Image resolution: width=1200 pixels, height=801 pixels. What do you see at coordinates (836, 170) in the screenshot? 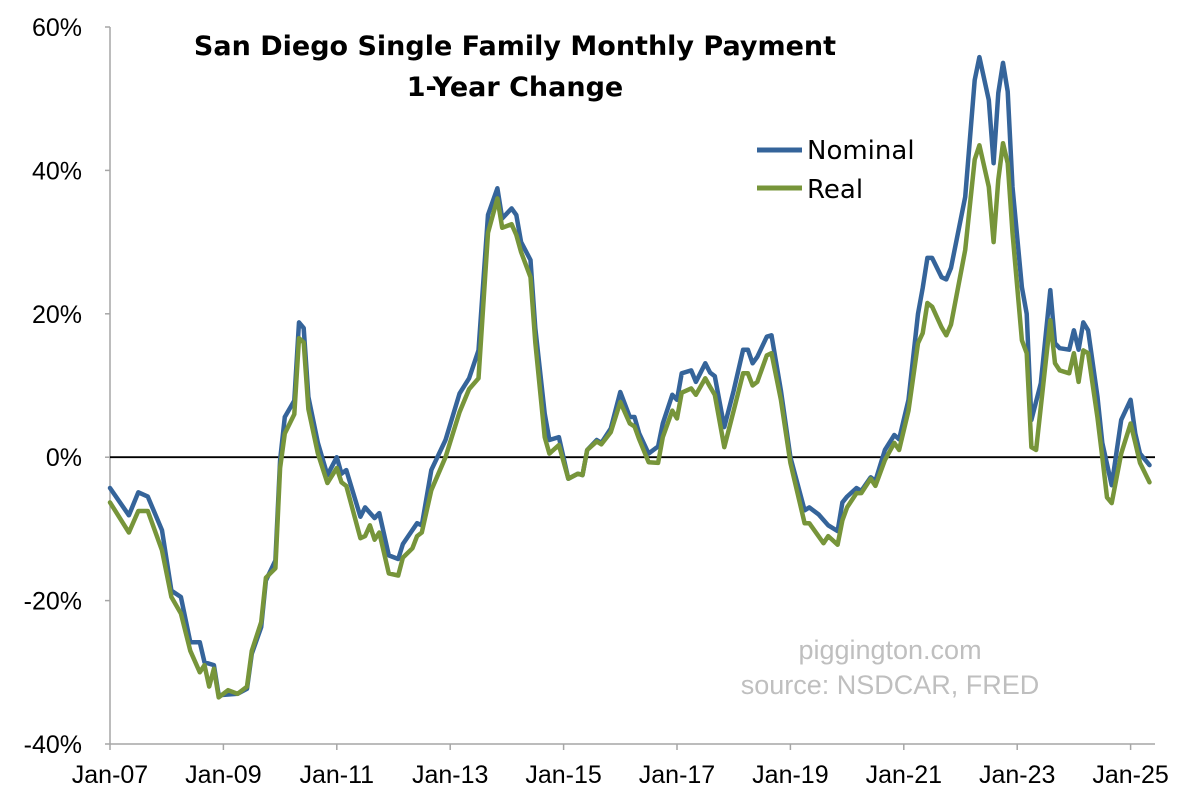
I see `legend: Nominal Real` at bounding box center [836, 170].